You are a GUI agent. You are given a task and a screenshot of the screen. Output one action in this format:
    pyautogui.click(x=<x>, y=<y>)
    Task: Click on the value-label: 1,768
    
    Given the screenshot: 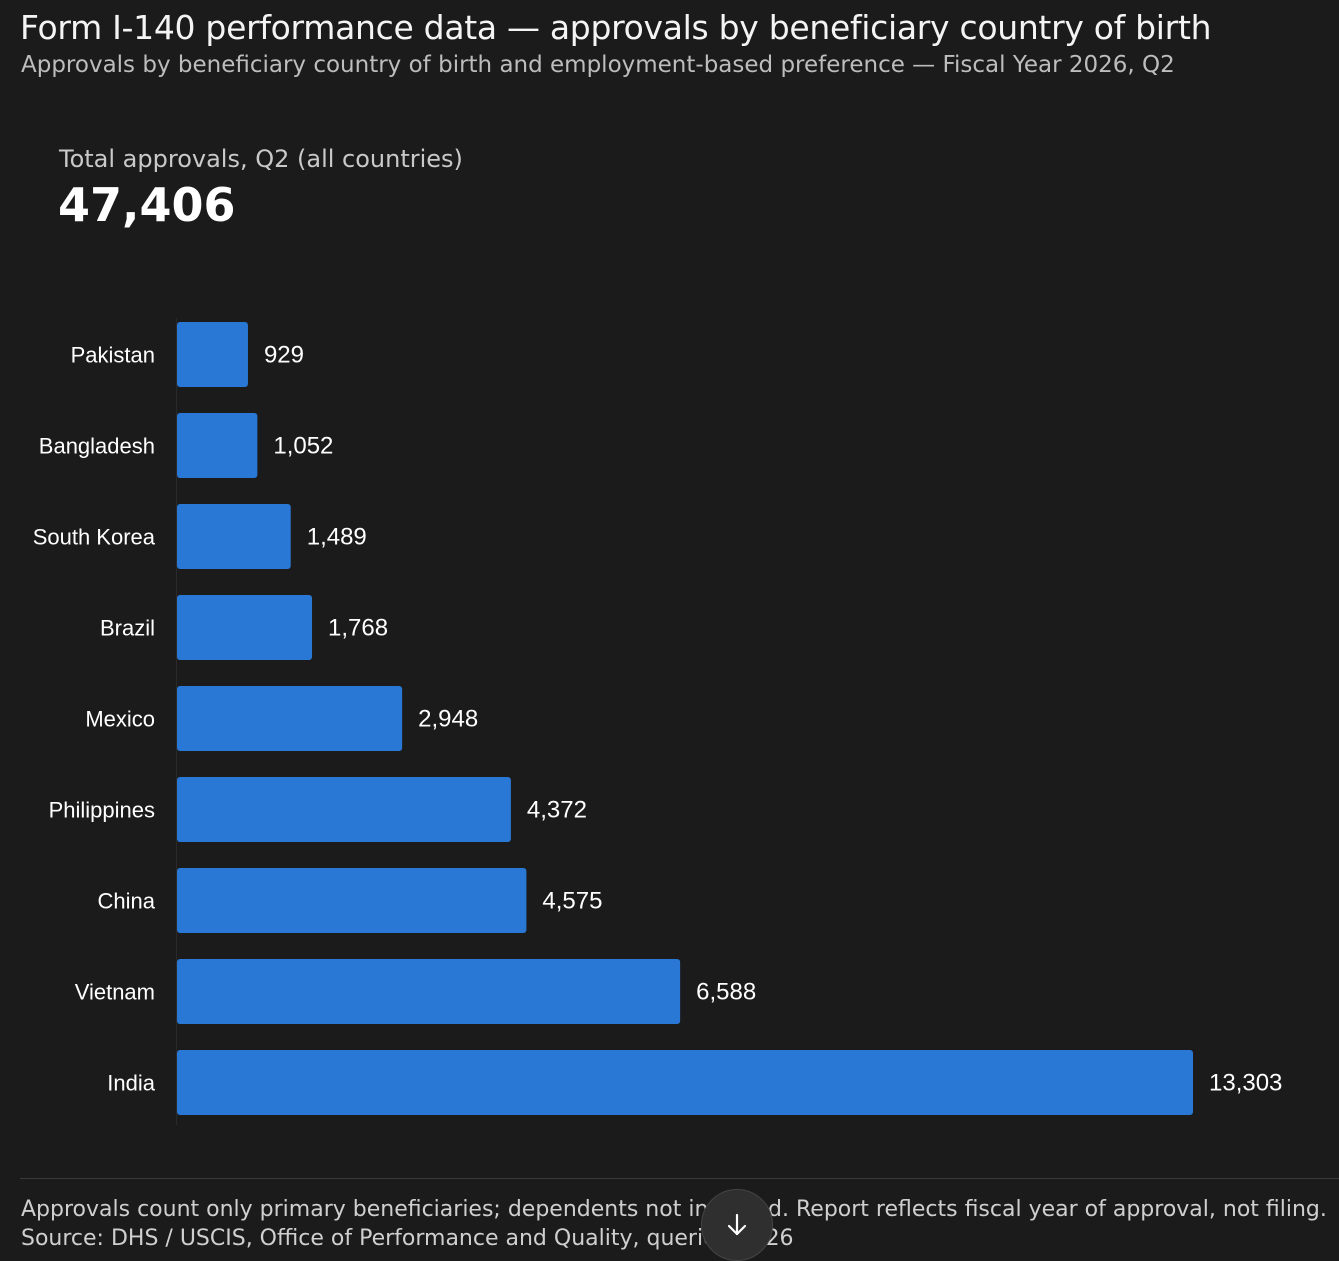 What is the action you would take?
    pyautogui.click(x=358, y=628)
    